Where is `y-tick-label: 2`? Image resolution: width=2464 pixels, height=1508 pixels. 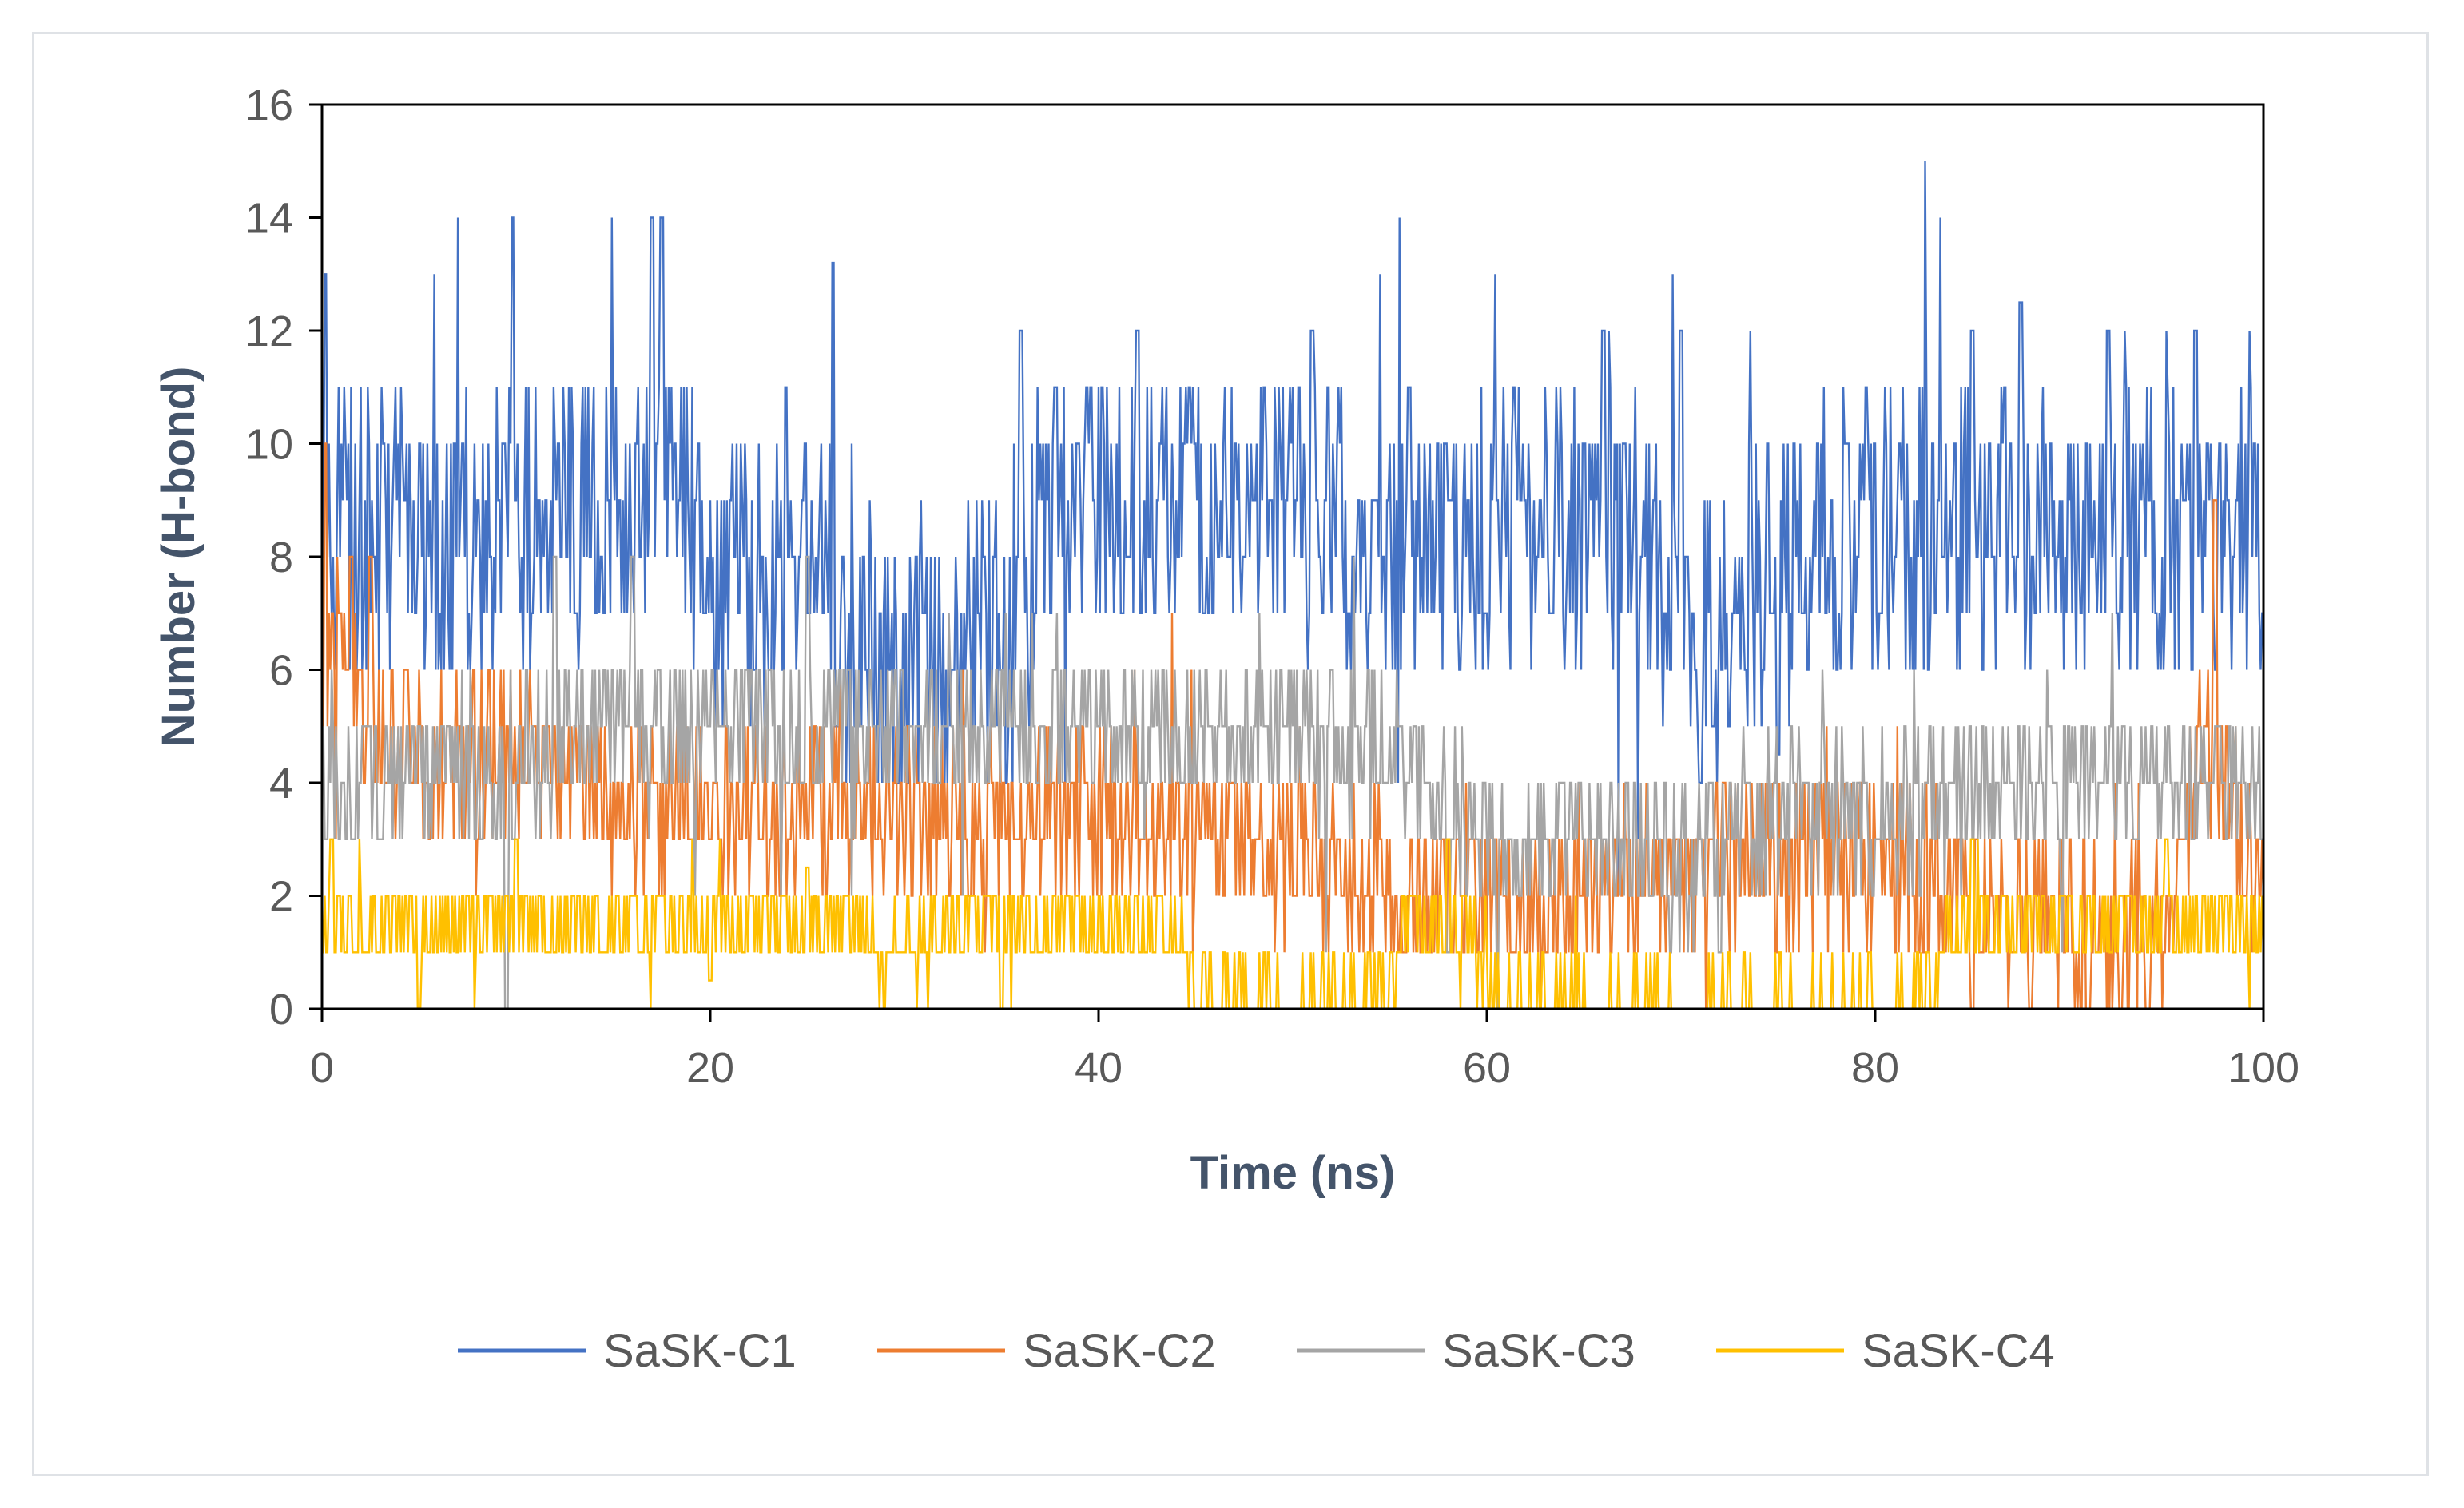
y-tick-label: 2 is located at coordinates (281, 897).